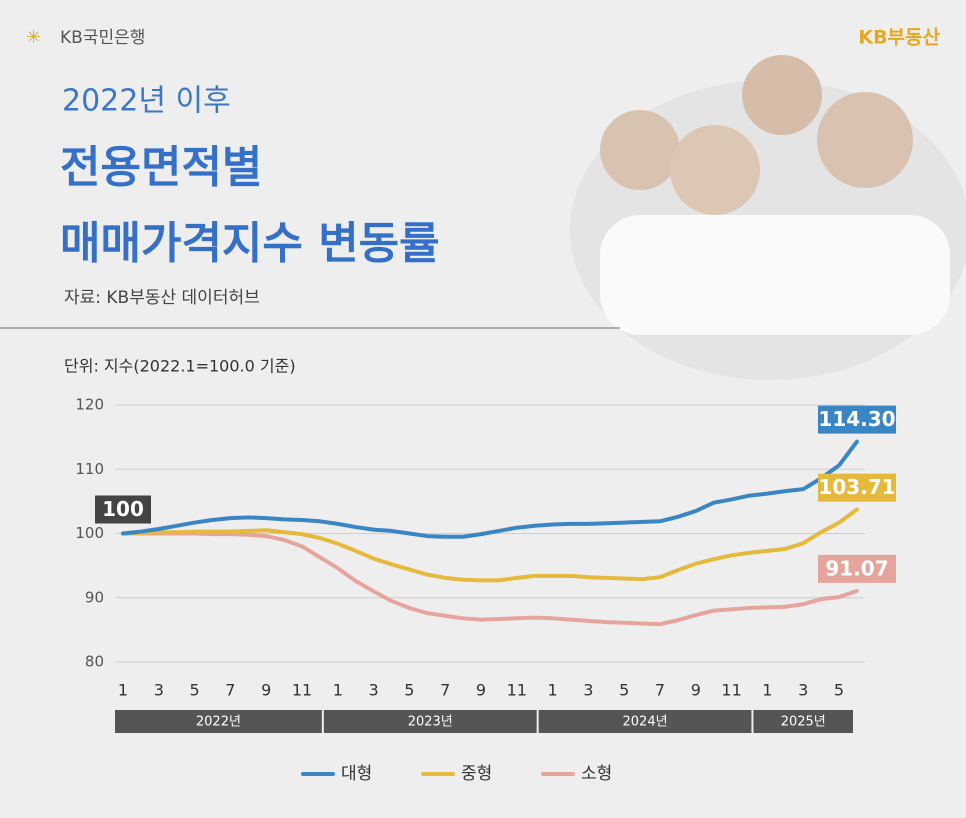 This screenshot has width=966, height=818. I want to click on value-label: 100, so click(123, 509).